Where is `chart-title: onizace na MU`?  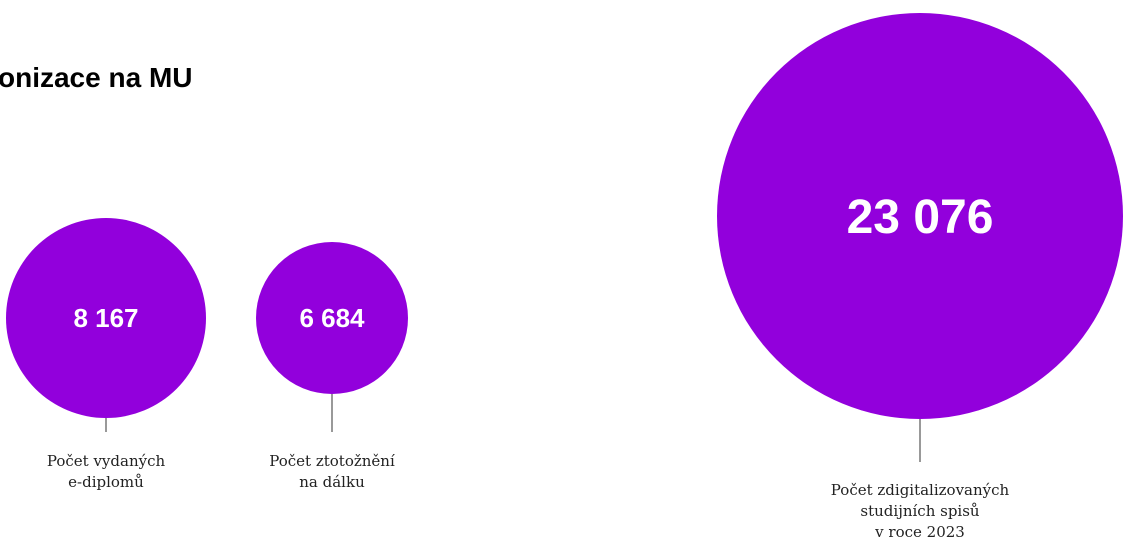 chart-title: onizace na MU is located at coordinates (96, 77).